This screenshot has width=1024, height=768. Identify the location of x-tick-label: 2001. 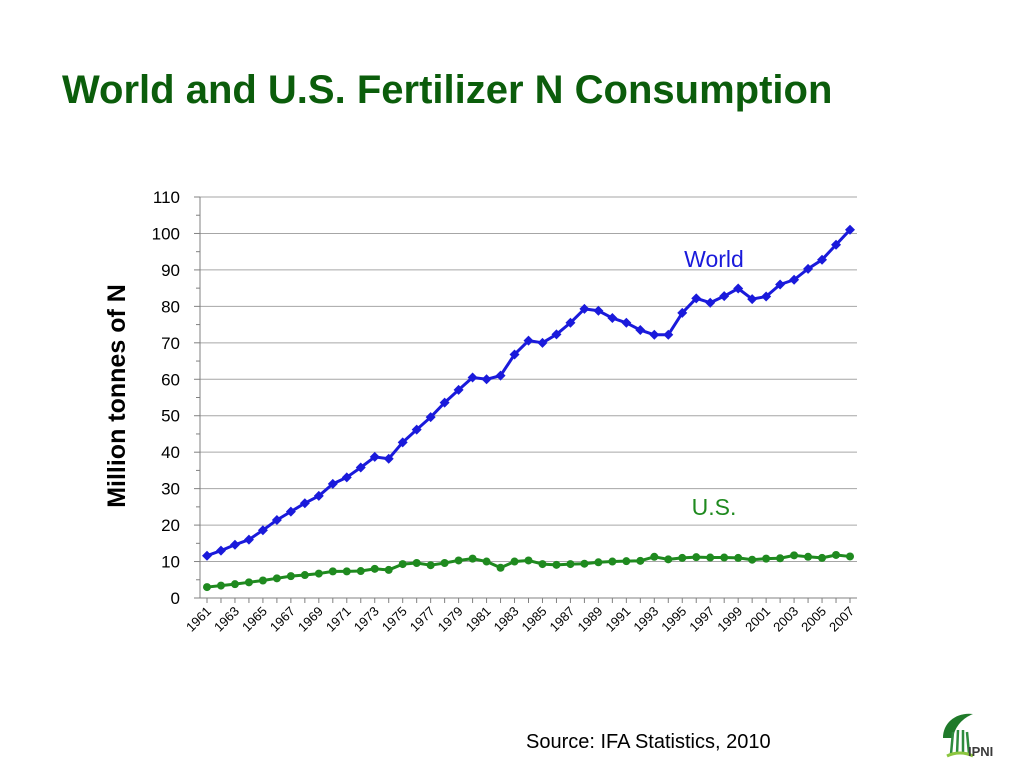
(757, 619).